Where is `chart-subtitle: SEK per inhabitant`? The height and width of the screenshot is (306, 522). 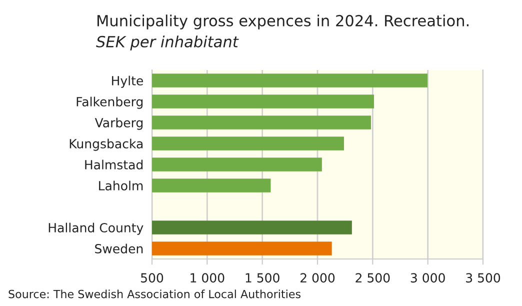 chart-subtitle: SEK per inhabitant is located at coordinates (167, 43).